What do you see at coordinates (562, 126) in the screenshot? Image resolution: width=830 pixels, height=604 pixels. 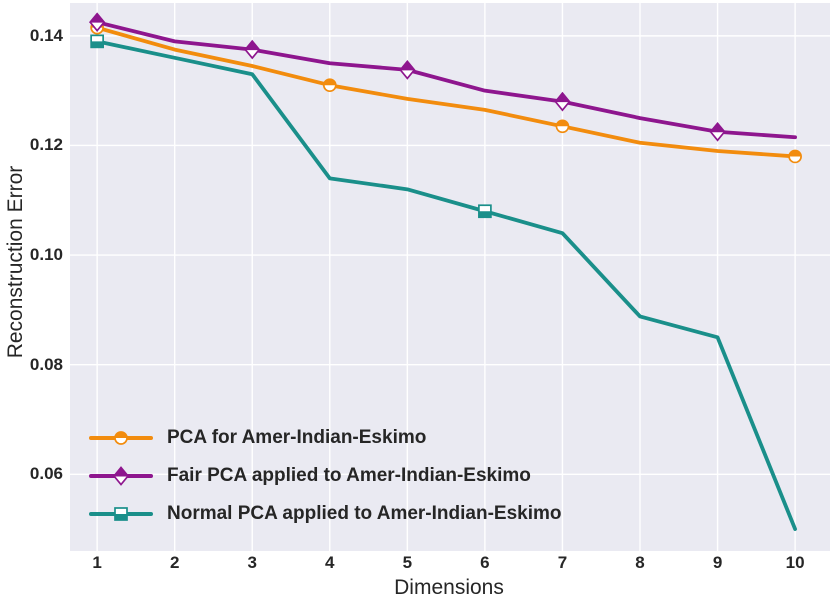 I see `marker-circle-series0-x7` at bounding box center [562, 126].